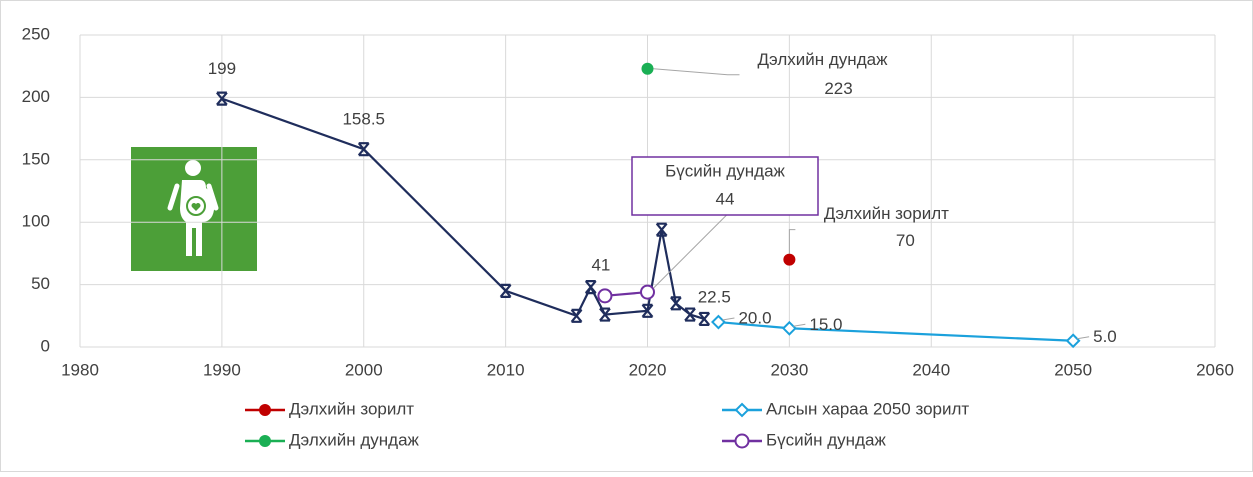 This screenshot has height=477, width=1253. What do you see at coordinates (80, 369) in the screenshot?
I see `x-tick-label: 1980` at bounding box center [80, 369].